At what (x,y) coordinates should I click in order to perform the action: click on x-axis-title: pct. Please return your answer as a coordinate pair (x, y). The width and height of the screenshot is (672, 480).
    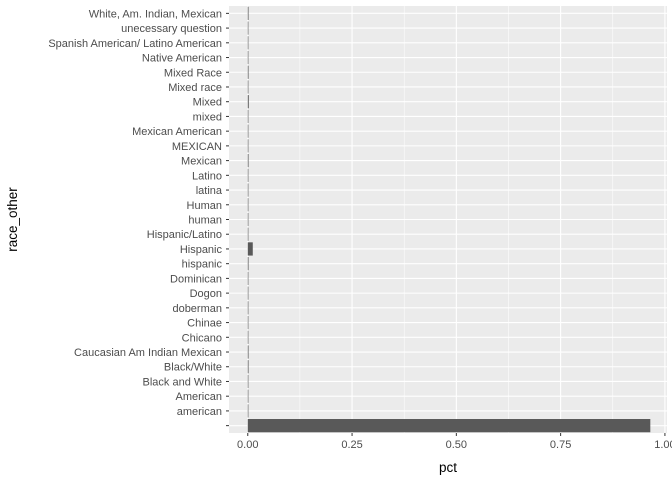
    Looking at the image, I should click on (448, 467).